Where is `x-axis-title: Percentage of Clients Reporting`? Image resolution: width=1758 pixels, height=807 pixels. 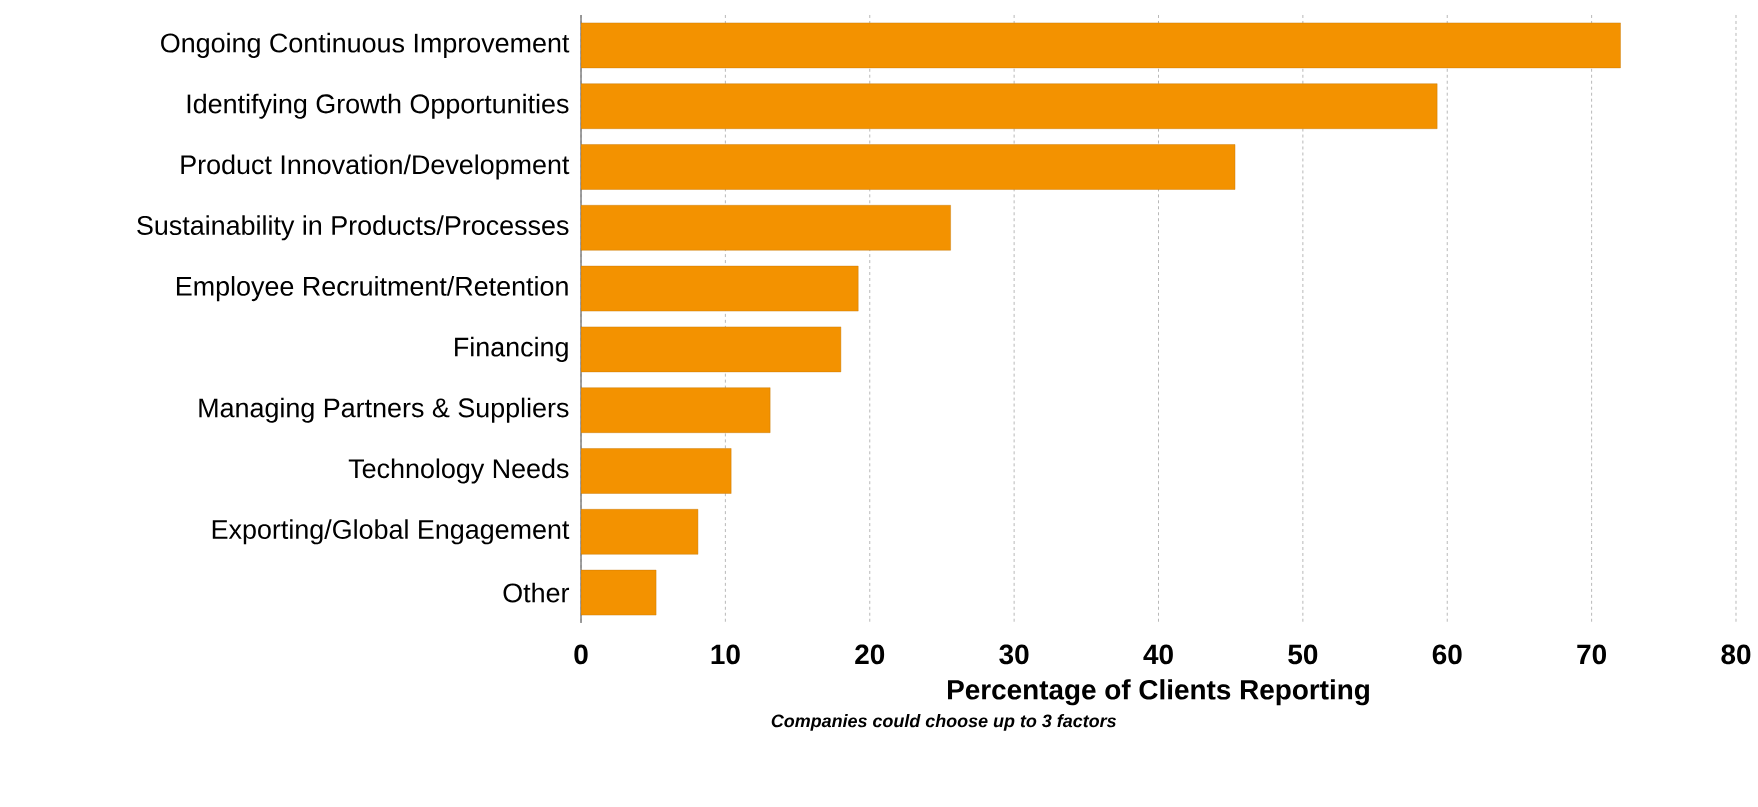 x-axis-title: Percentage of Clients Reporting is located at coordinates (1158, 692).